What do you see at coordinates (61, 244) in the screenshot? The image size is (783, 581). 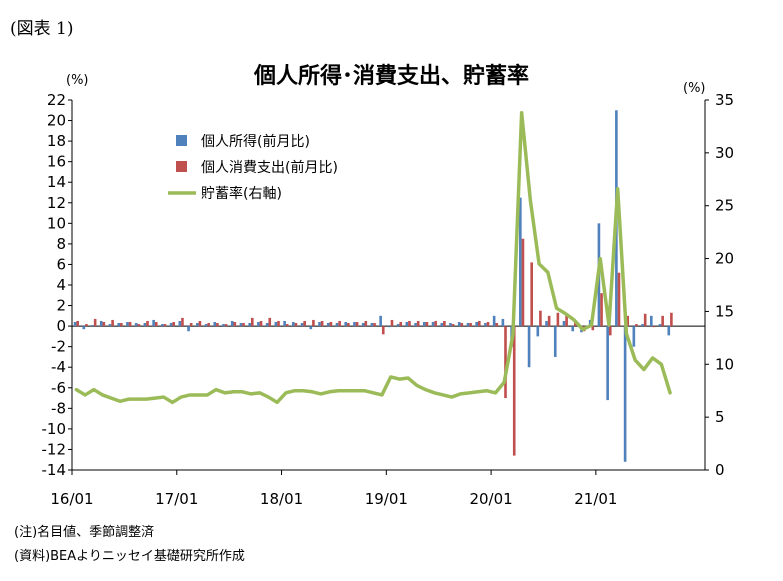 I see `y-tick-label-left: 8` at bounding box center [61, 244].